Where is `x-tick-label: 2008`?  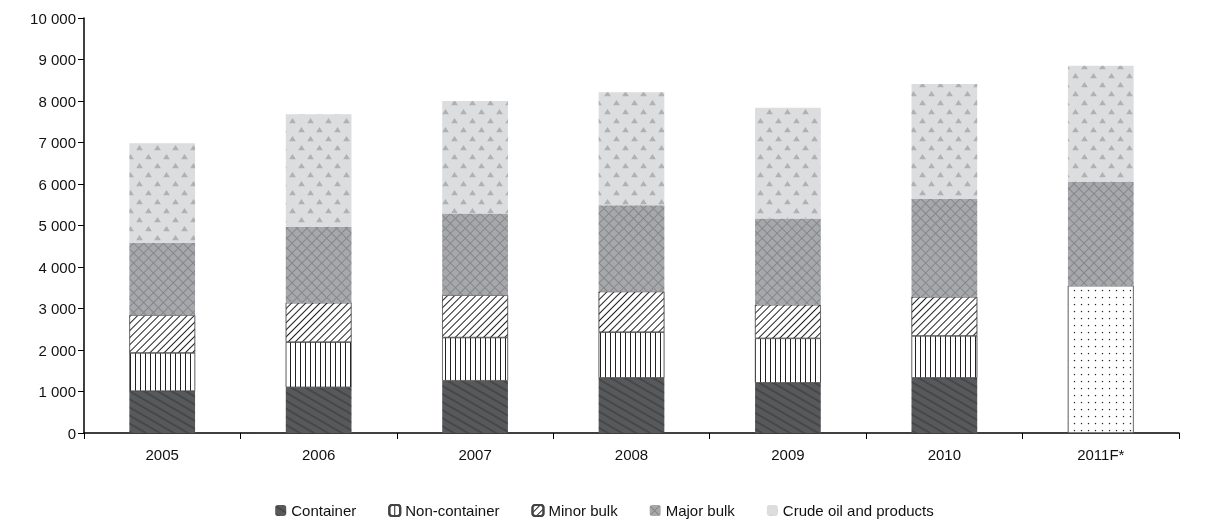 x-tick-label: 2008 is located at coordinates (631, 454).